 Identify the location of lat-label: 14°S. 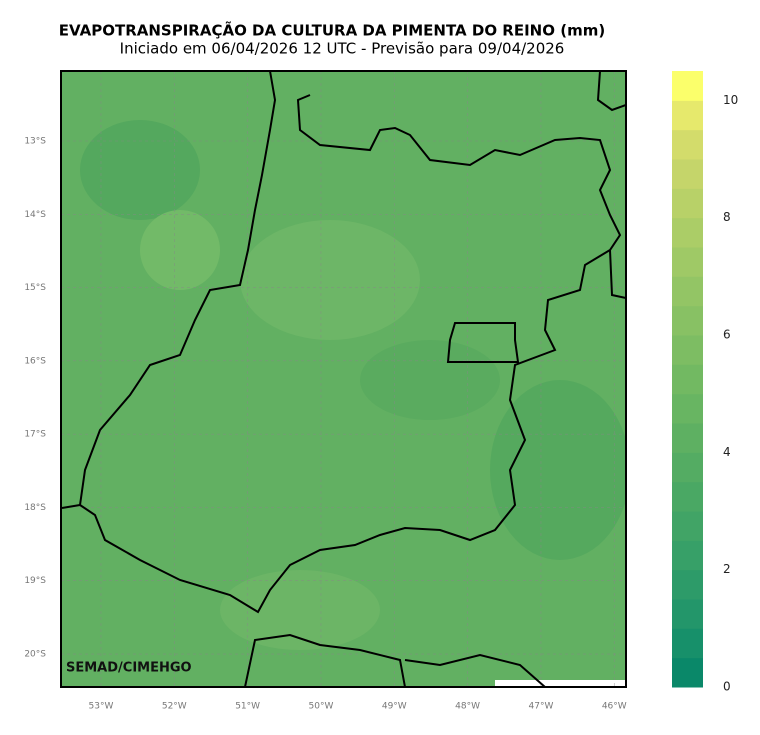
(35, 215).